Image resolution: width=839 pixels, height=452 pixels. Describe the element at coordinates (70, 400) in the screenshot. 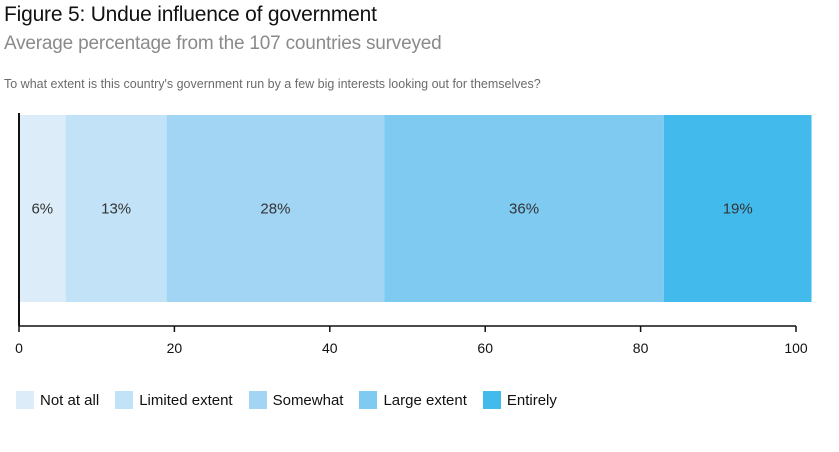

I see `legend-label: Not at all` at that location.